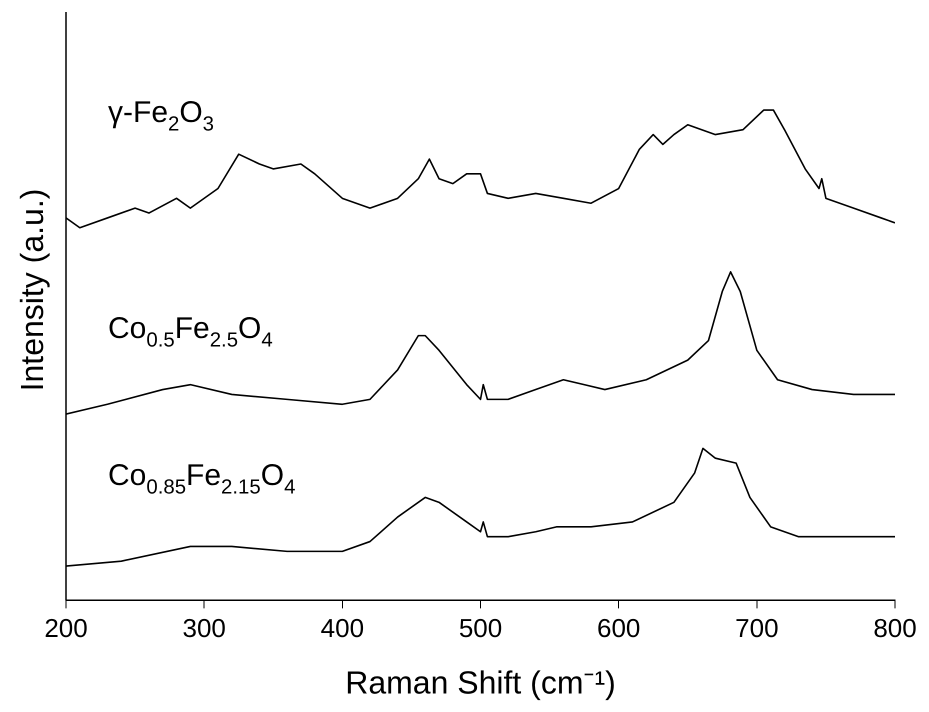 The width and height of the screenshot is (929, 712). What do you see at coordinates (895, 628) in the screenshot?
I see `x-tick-label: 800` at bounding box center [895, 628].